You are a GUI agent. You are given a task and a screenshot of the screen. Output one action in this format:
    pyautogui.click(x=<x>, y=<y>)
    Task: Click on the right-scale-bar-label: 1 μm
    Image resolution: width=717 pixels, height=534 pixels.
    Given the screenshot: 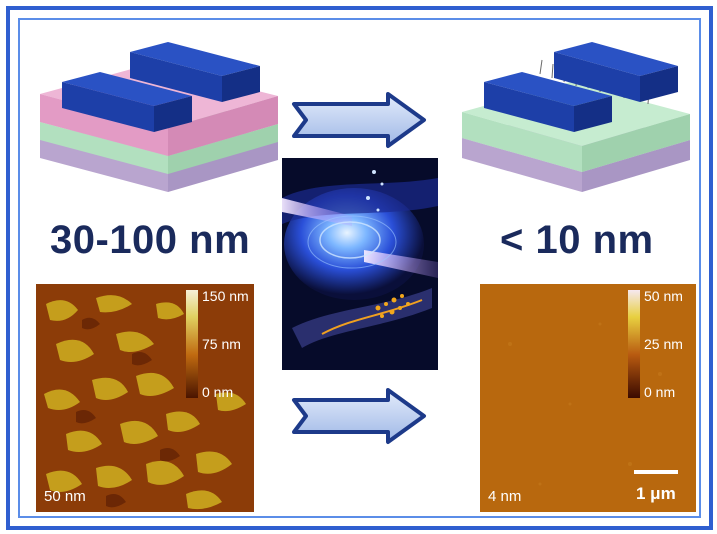 What is the action you would take?
    pyautogui.click(x=656, y=493)
    